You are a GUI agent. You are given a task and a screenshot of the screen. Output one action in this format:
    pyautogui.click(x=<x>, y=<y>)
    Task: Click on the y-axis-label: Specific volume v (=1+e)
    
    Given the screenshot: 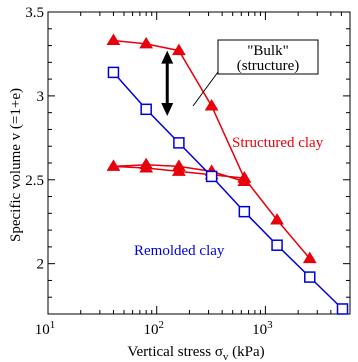 What is the action you would take?
    pyautogui.click(x=16, y=165)
    